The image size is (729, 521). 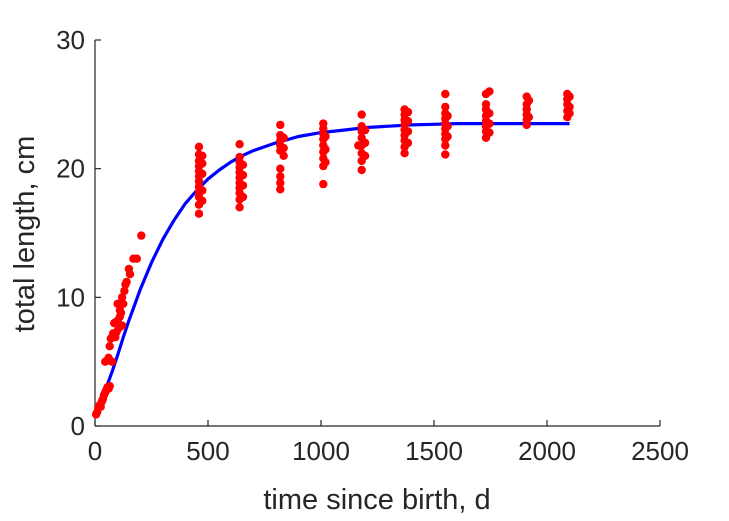 I want to click on y-tick-label: 0, so click(x=78, y=426).